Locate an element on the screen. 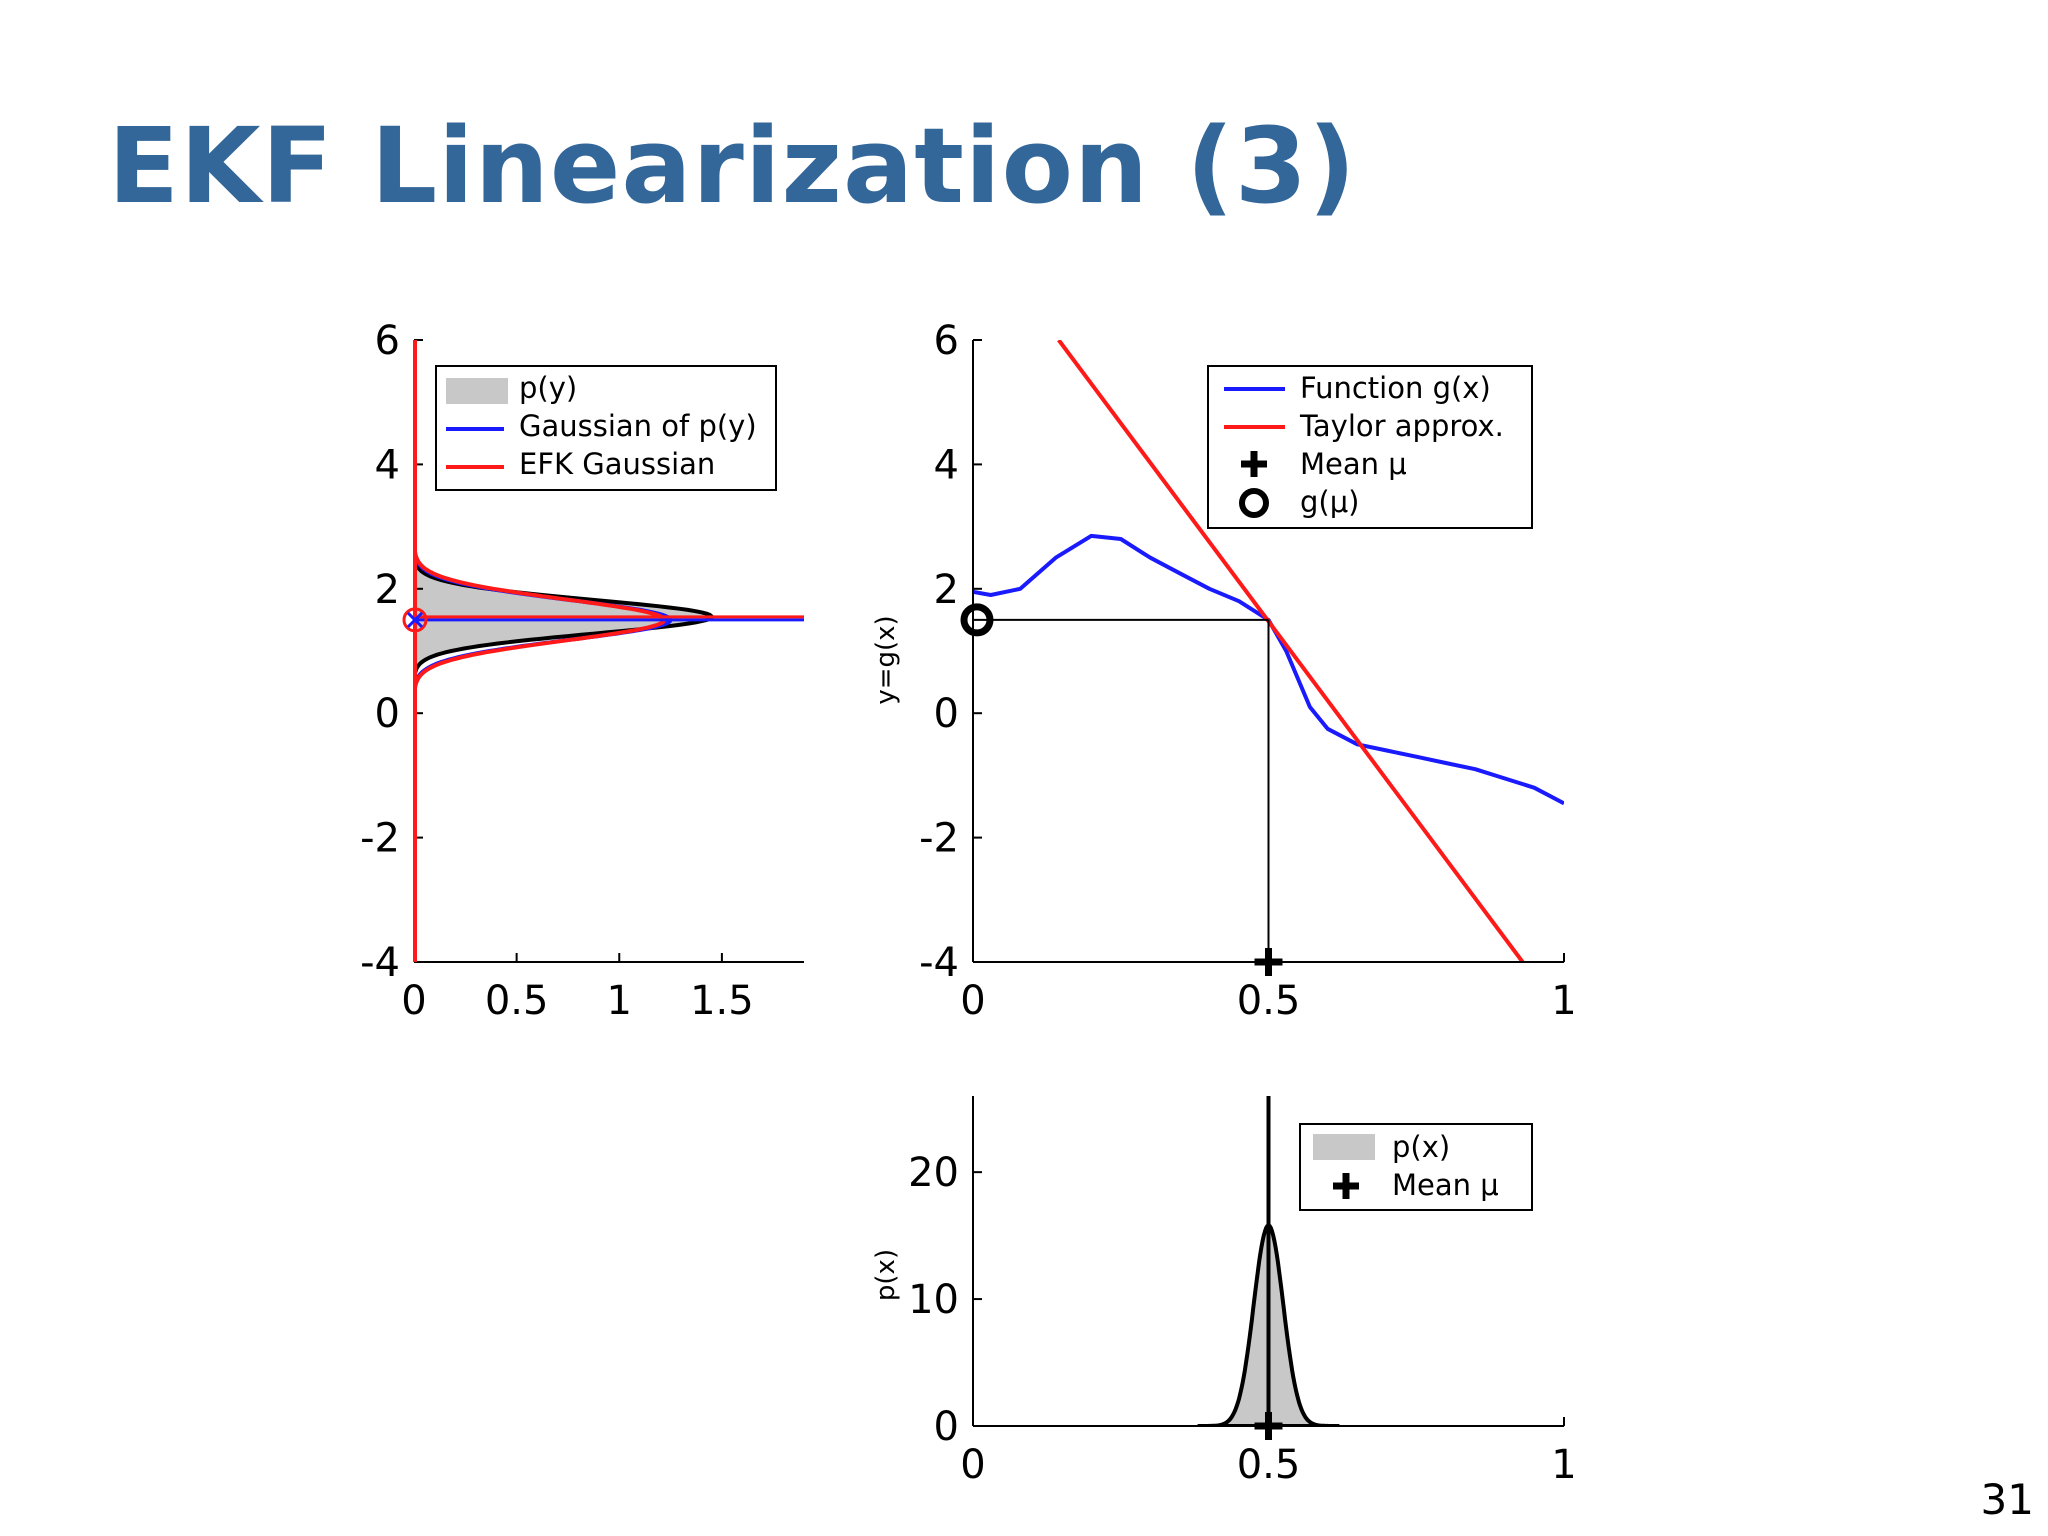  gx-legend-swatch-plus is located at coordinates (1254, 464).